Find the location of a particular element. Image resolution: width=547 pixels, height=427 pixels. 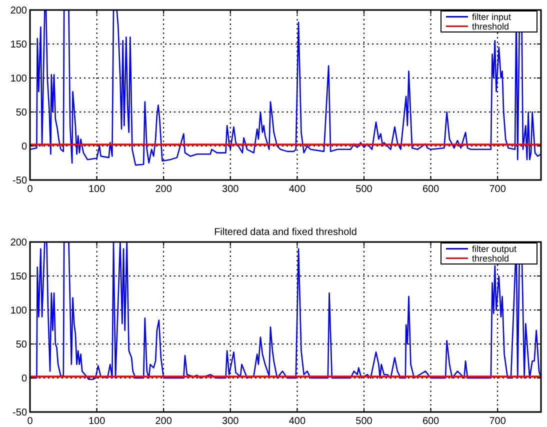

legend-label: filter output is located at coordinates (495, 249).